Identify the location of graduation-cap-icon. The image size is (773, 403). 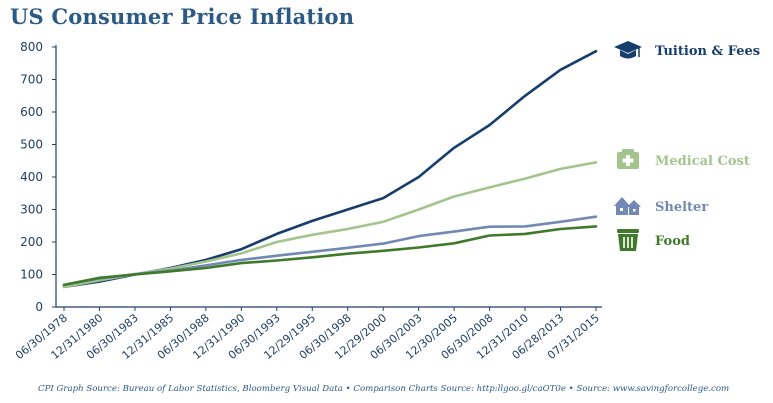
(628, 50).